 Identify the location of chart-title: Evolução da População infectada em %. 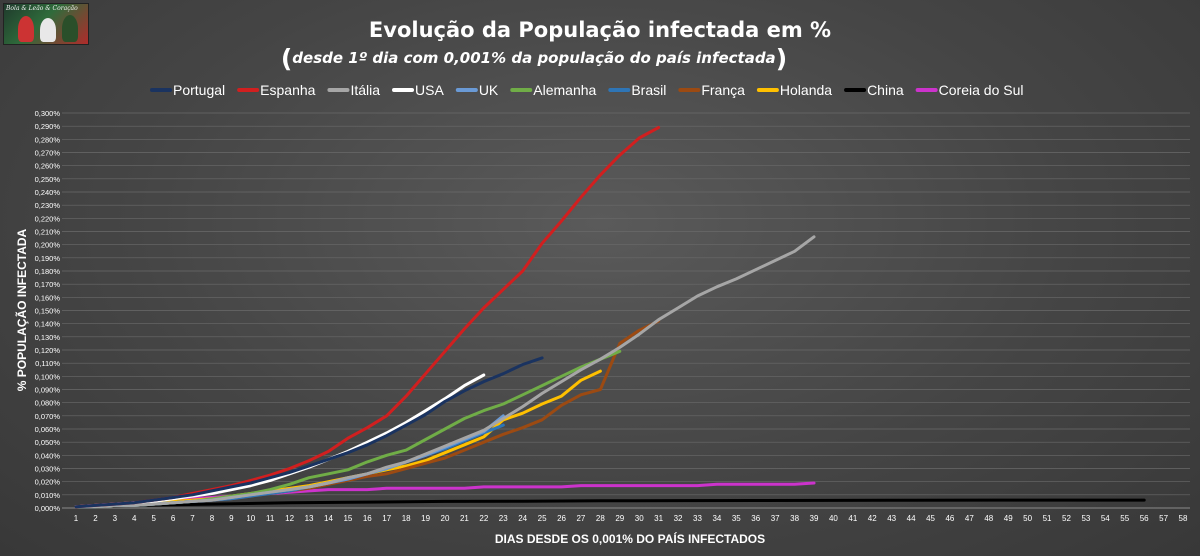
(600, 30).